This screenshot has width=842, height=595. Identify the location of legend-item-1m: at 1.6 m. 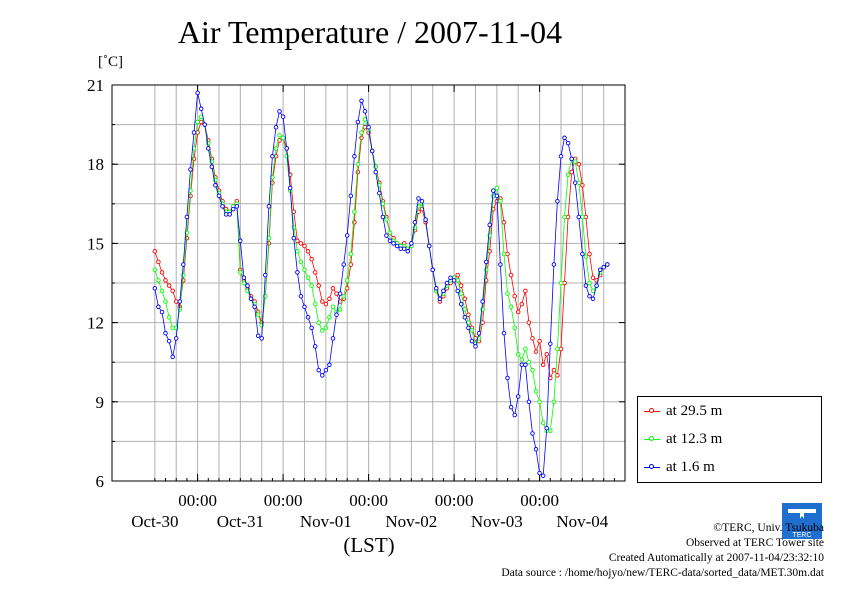
(679, 467).